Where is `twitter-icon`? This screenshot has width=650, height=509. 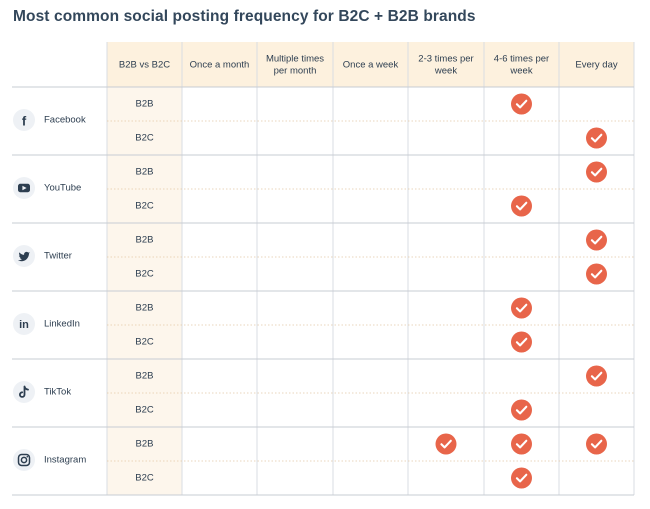
twitter-icon is located at coordinates (24, 256).